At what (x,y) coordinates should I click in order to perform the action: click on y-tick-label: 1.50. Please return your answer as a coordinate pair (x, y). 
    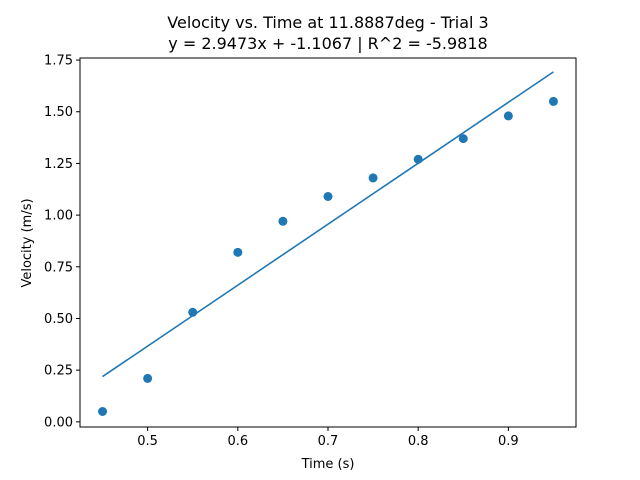
    Looking at the image, I should click on (58, 112).